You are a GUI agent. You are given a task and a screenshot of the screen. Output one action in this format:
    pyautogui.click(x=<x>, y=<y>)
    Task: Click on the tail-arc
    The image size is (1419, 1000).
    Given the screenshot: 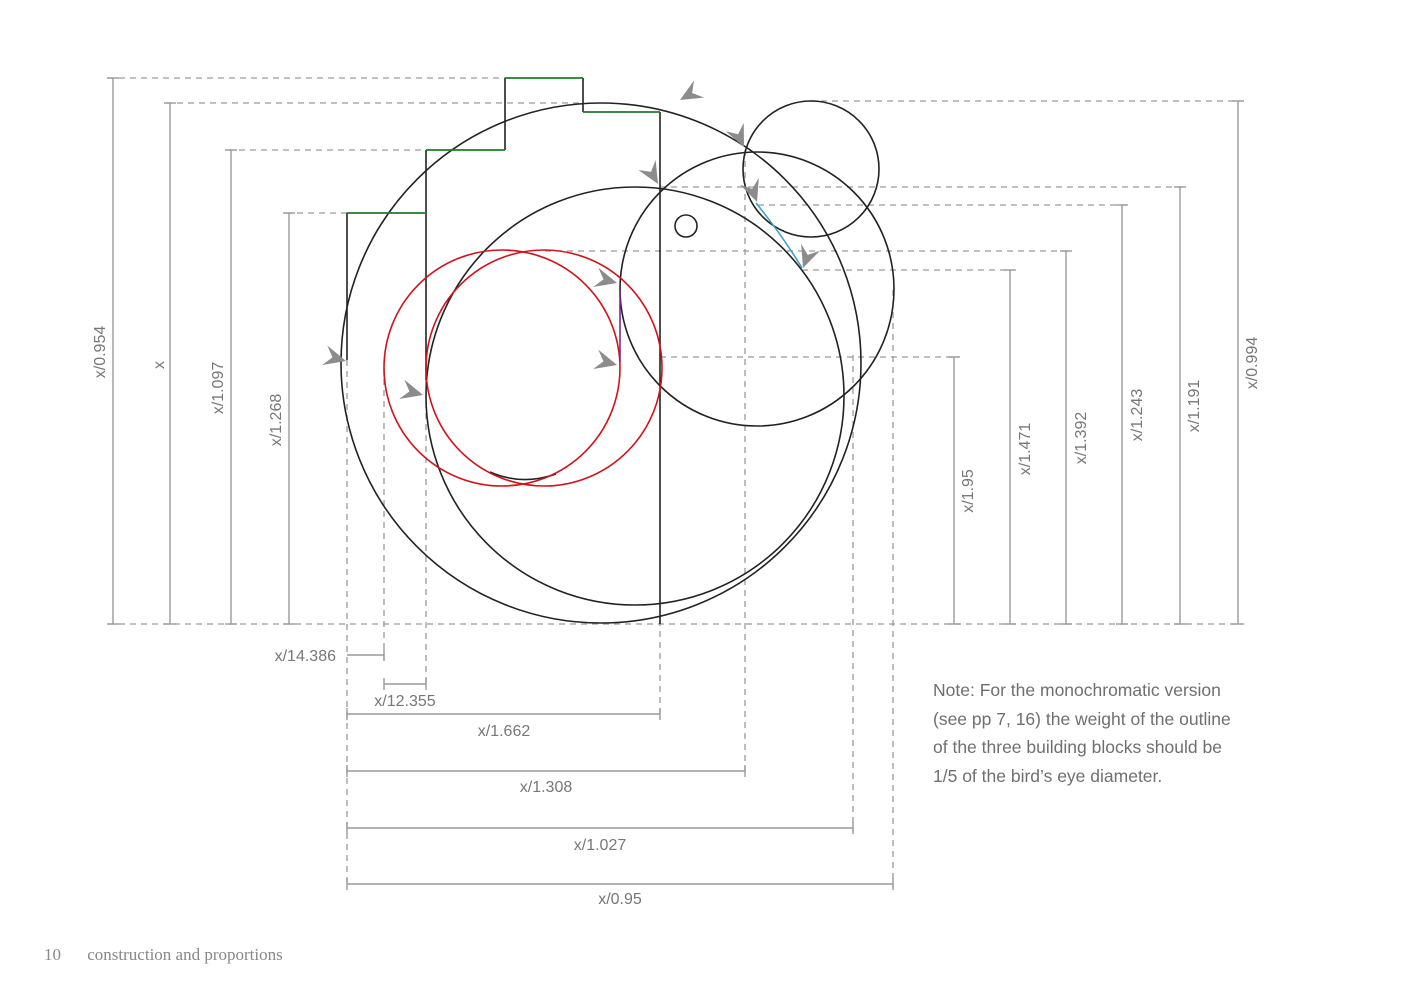 What is the action you would take?
    pyautogui.click(x=523, y=476)
    